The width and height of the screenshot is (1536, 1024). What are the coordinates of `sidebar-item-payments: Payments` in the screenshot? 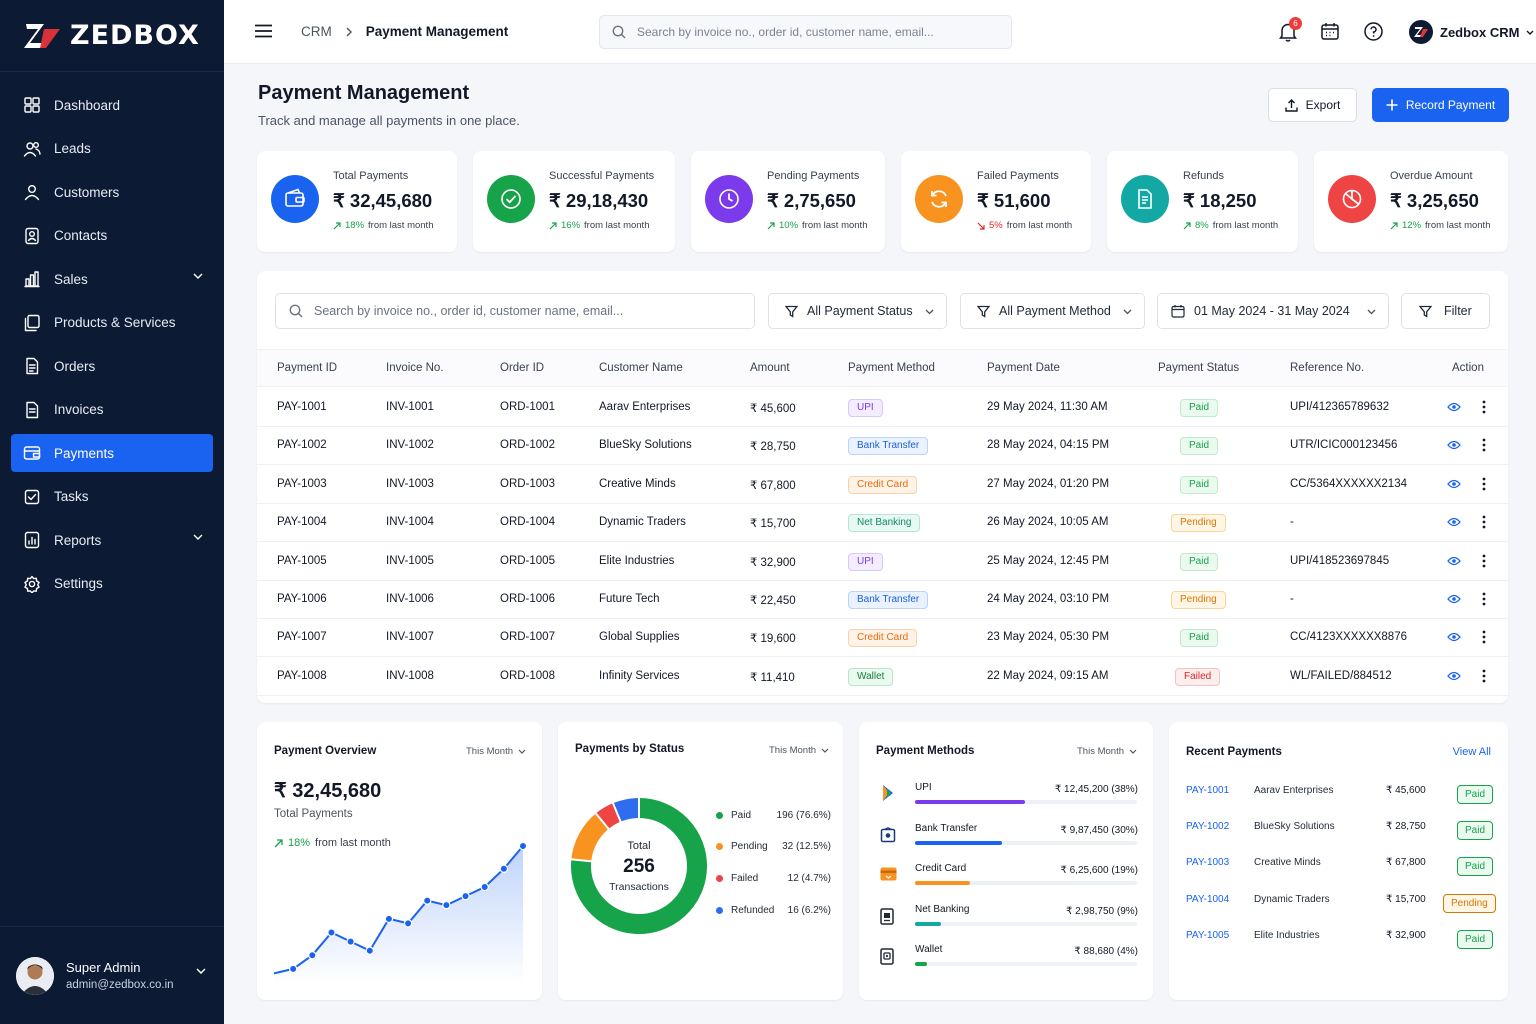 It's located at (112, 453).